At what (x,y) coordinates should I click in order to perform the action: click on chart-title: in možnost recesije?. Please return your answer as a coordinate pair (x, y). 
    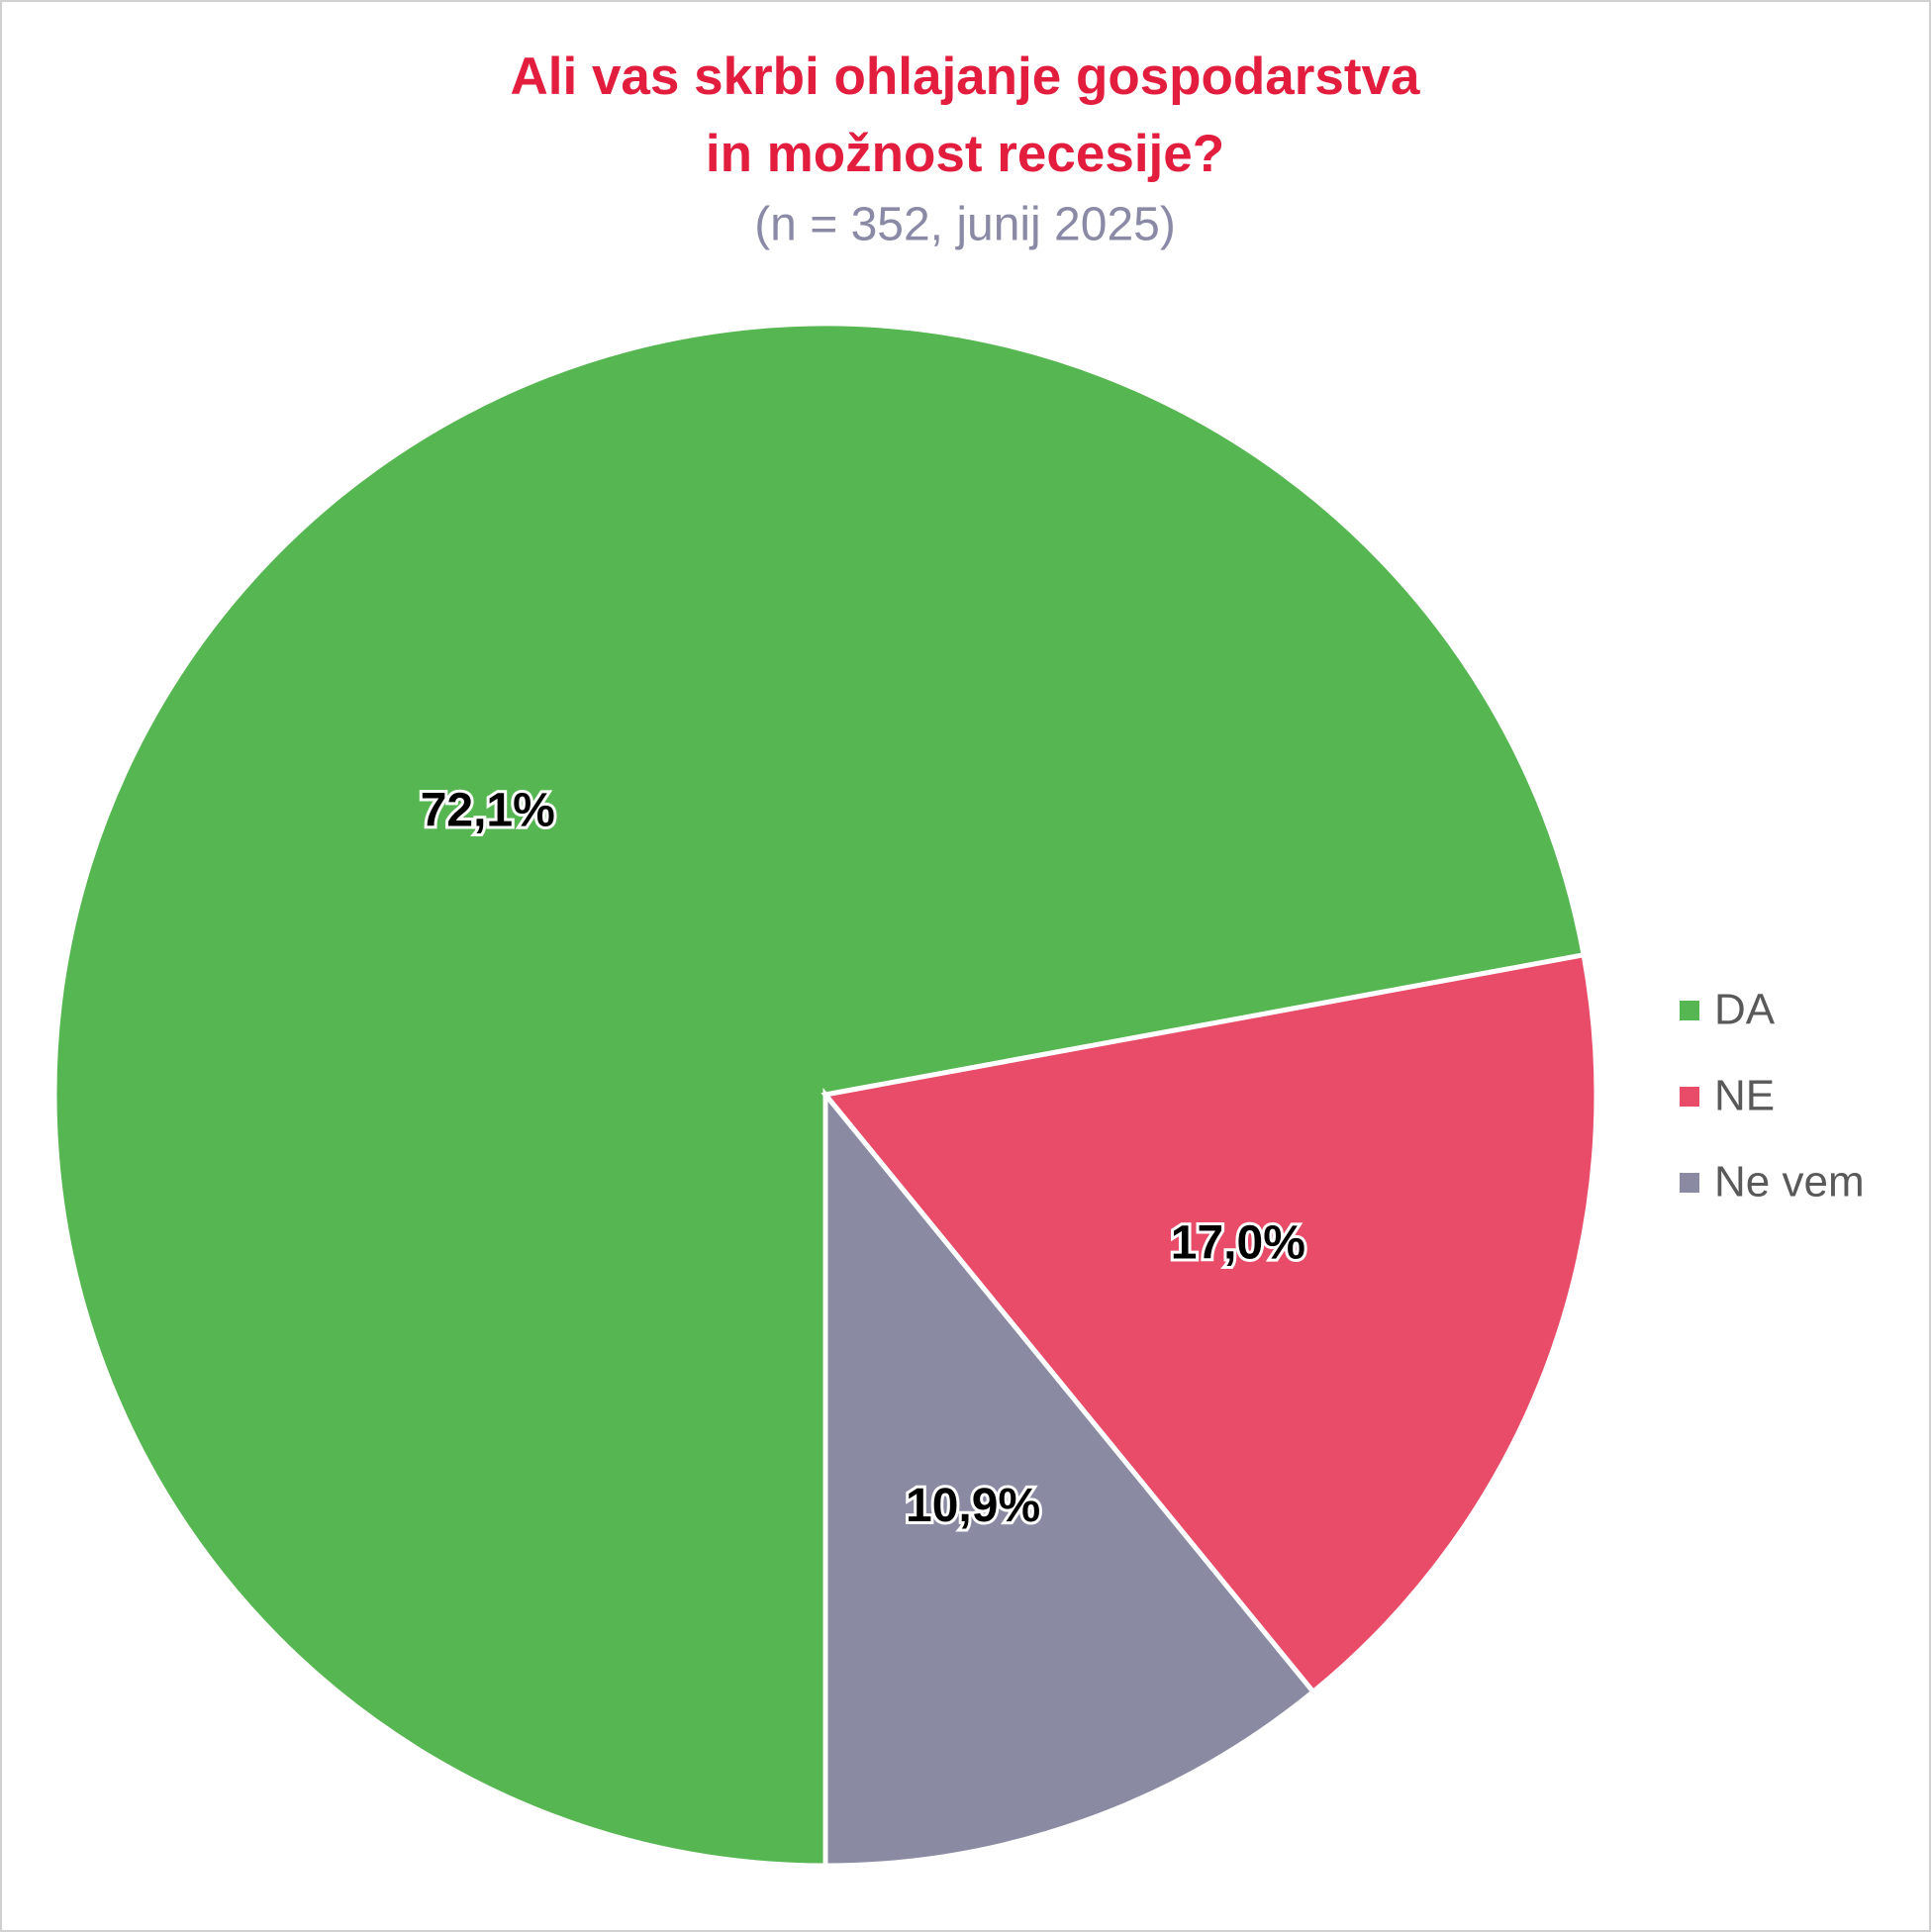
    Looking at the image, I should click on (965, 154).